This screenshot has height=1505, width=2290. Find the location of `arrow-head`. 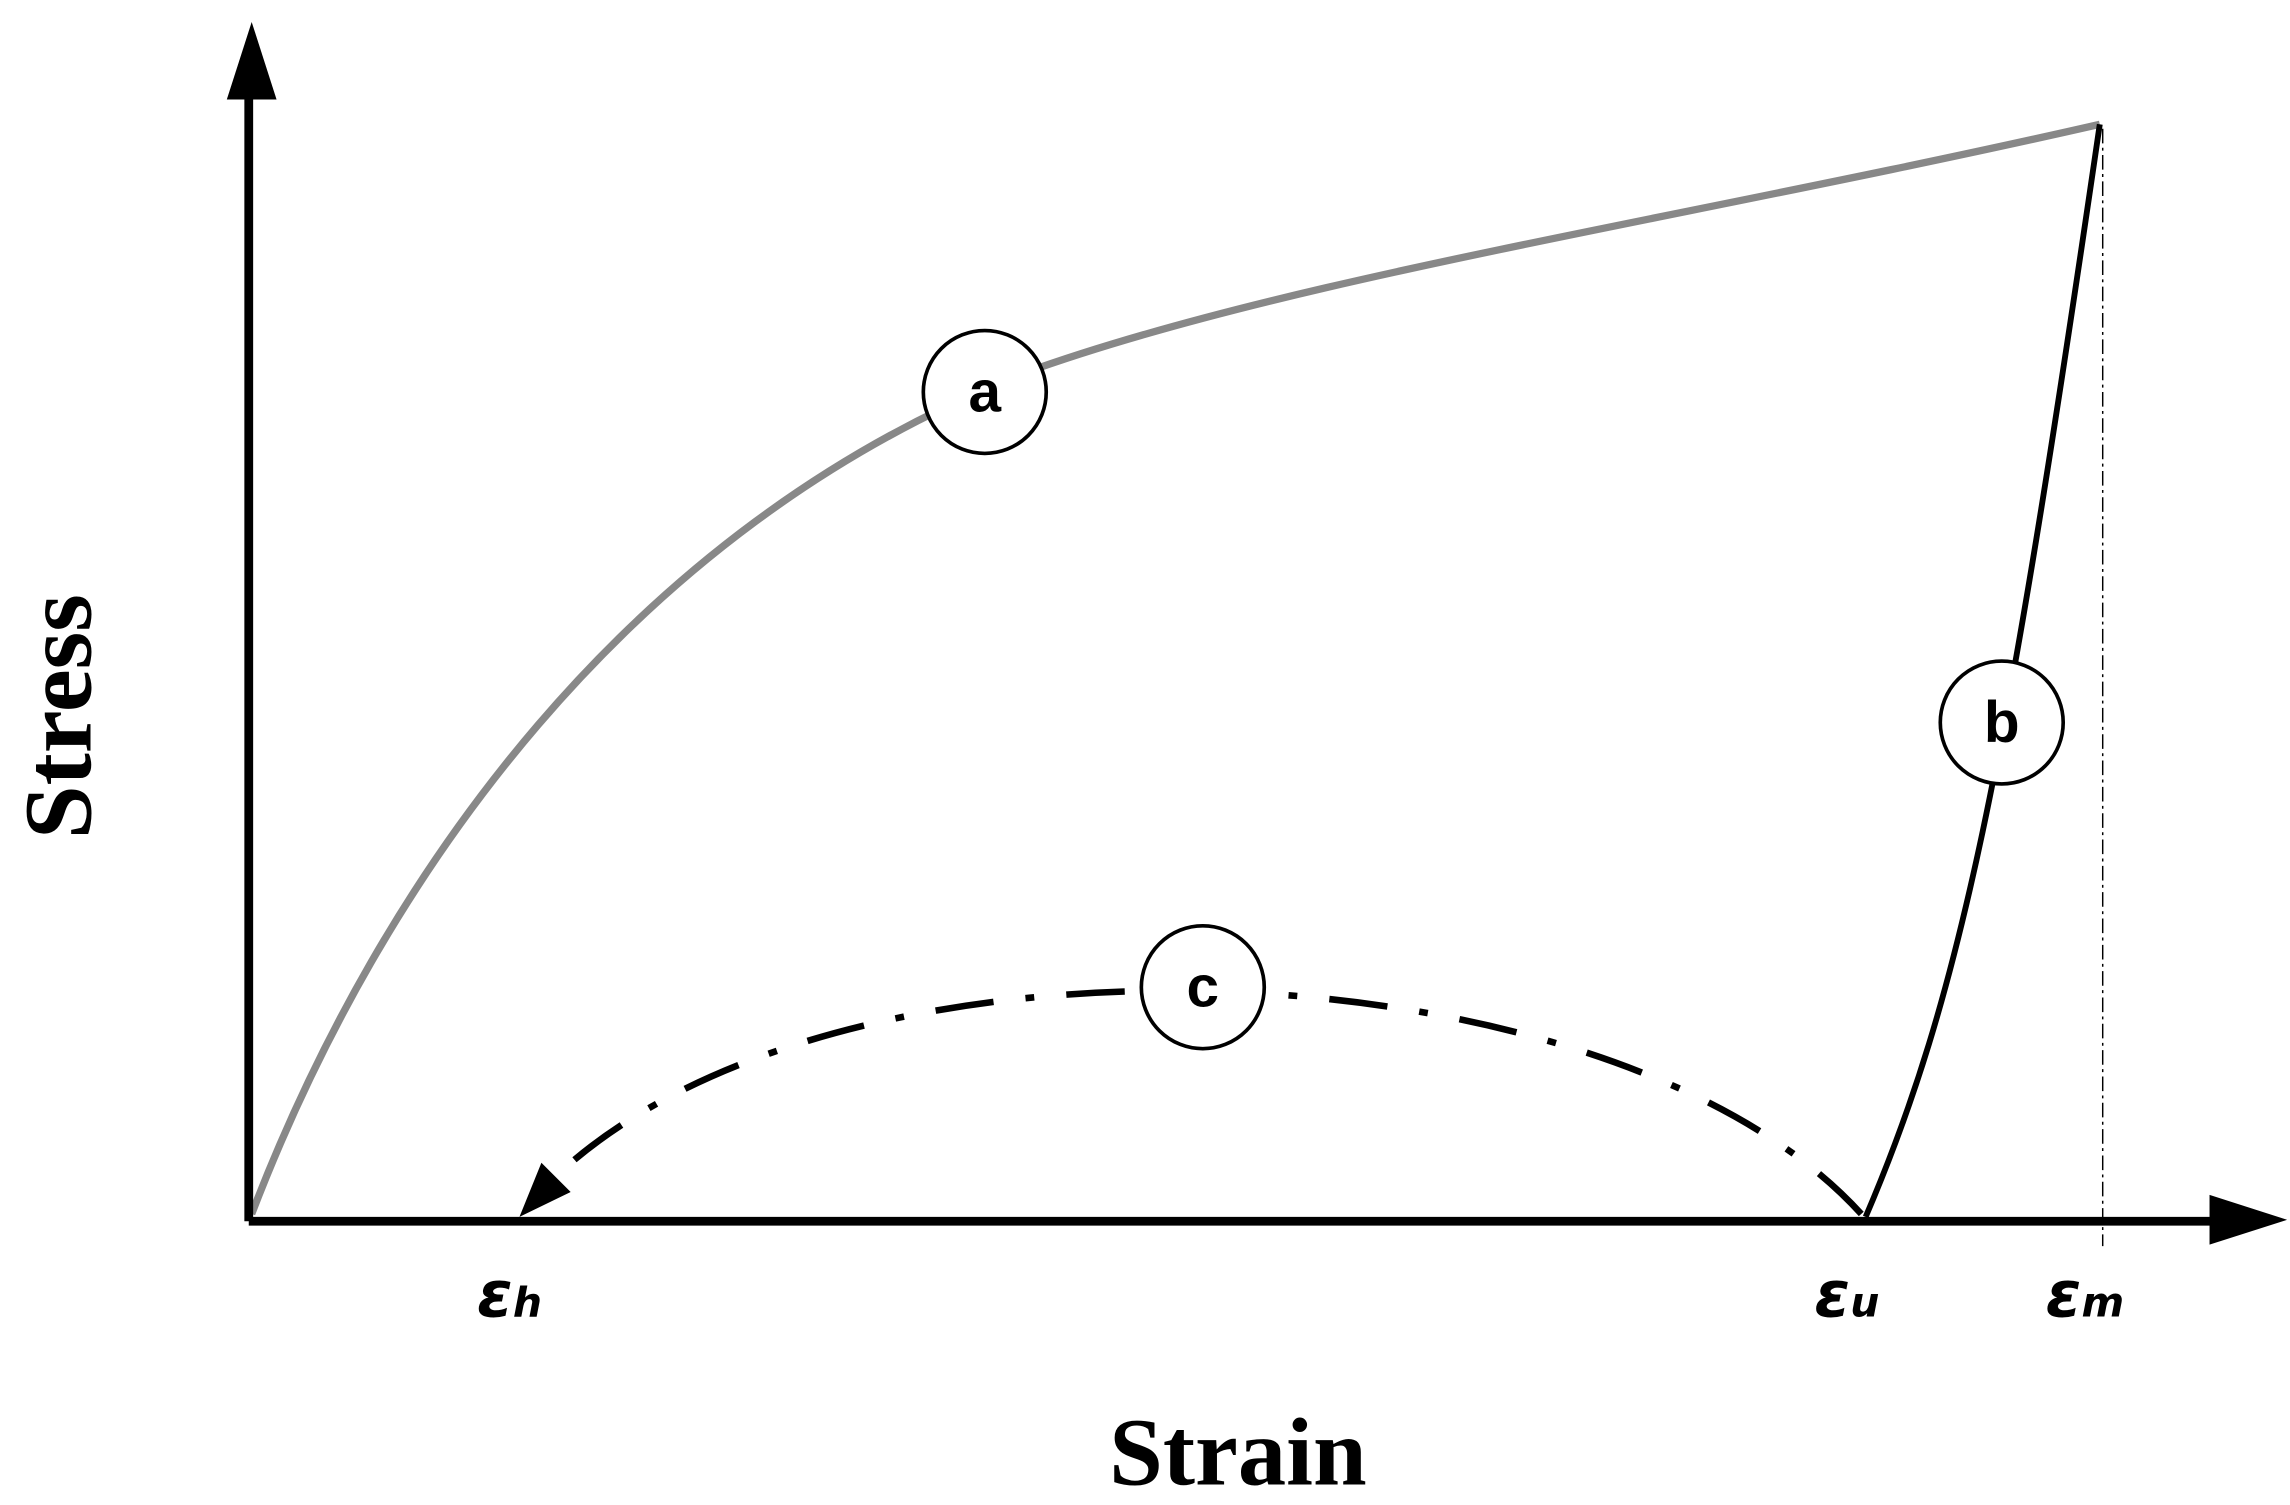

arrow-head is located at coordinates (545, 1189).